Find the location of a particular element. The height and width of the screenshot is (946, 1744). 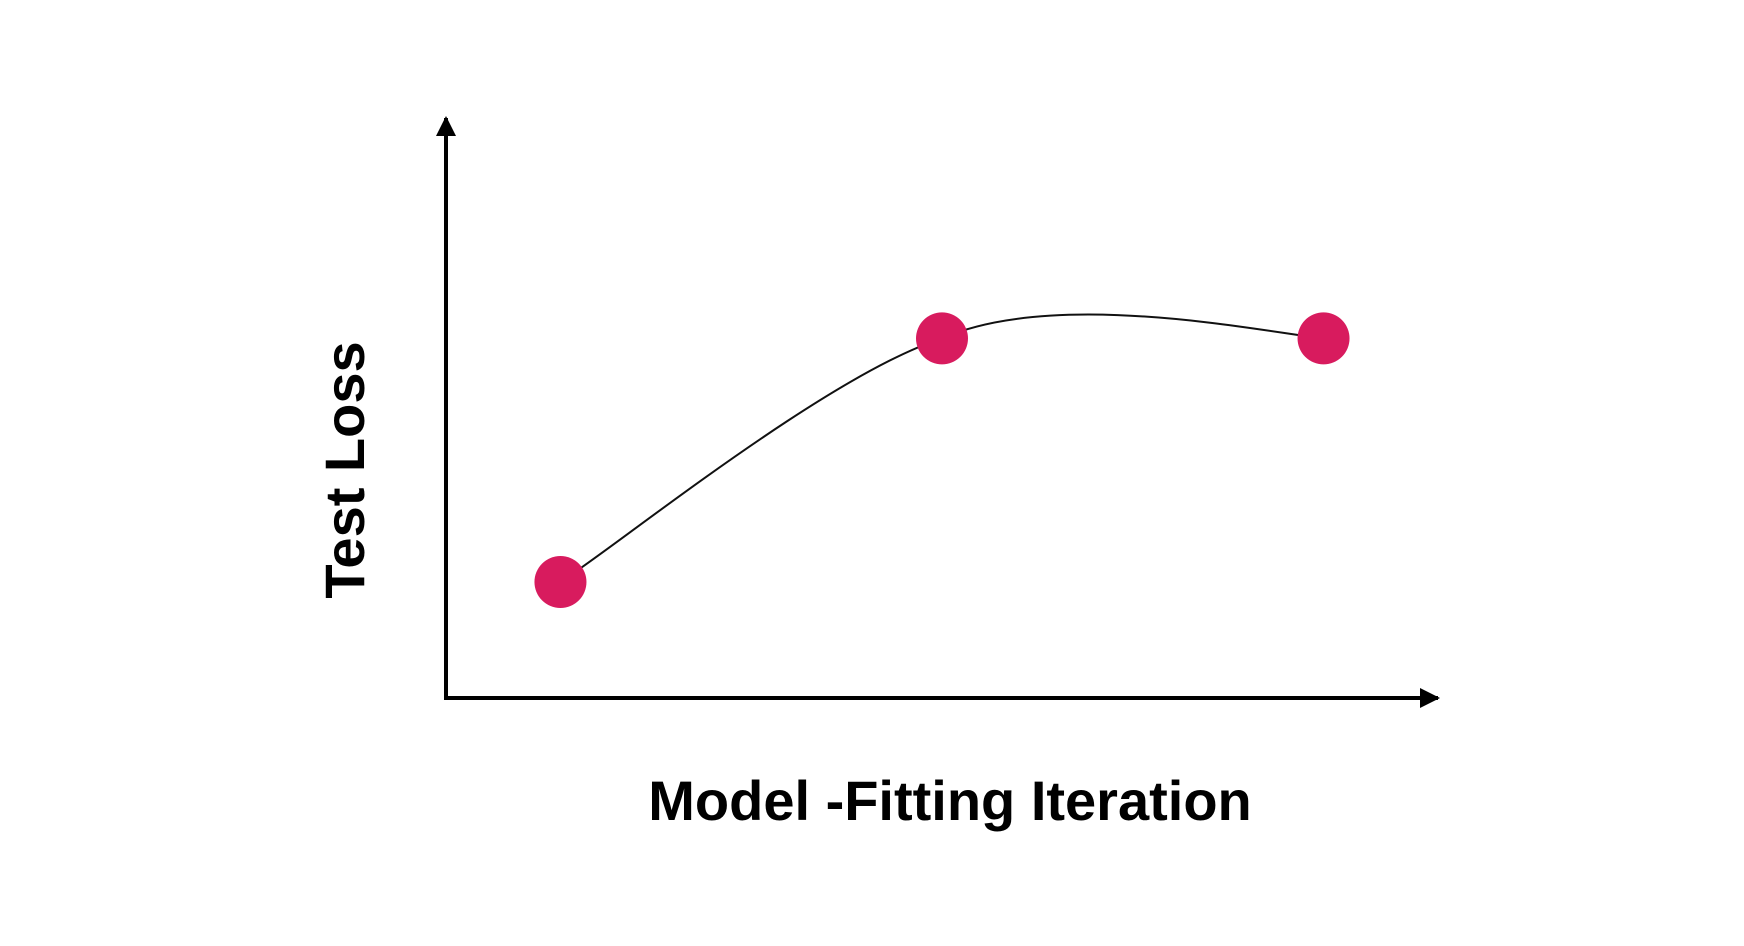

x-axis-title: Model -Fitting Iteration is located at coordinates (949, 800).